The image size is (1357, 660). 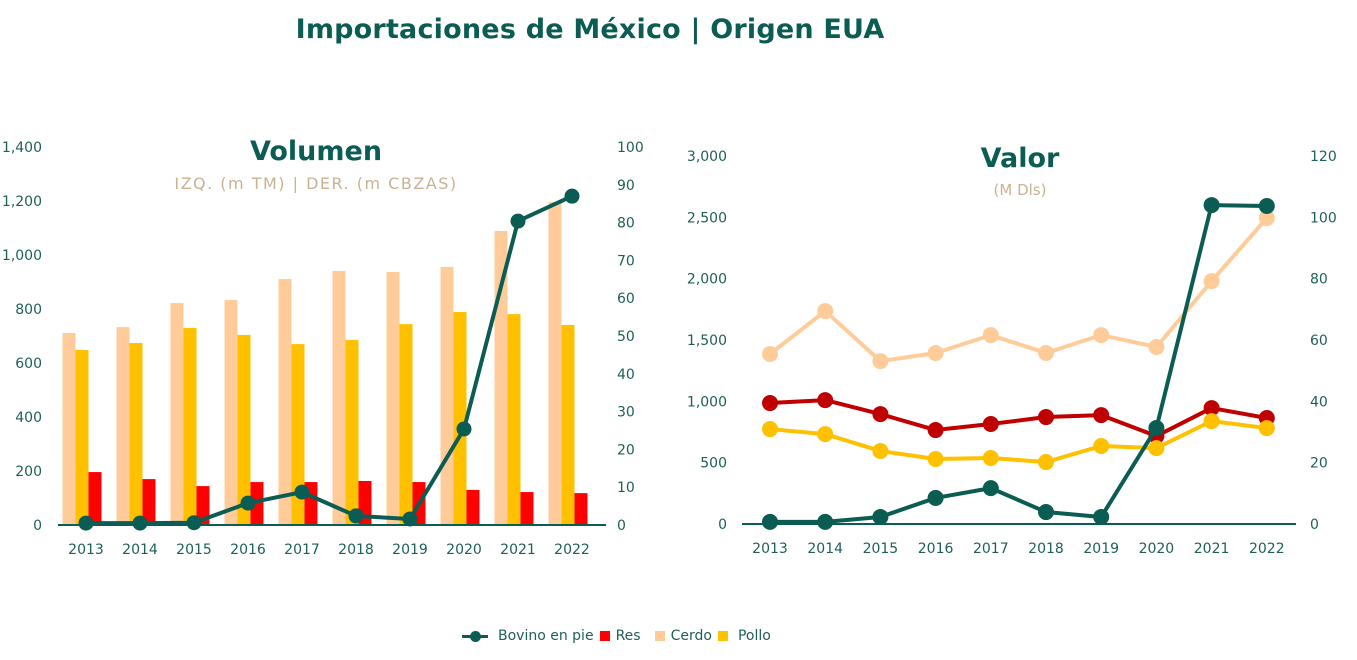 I want to click on y2-tick-label: 120, so click(x=1323, y=157).